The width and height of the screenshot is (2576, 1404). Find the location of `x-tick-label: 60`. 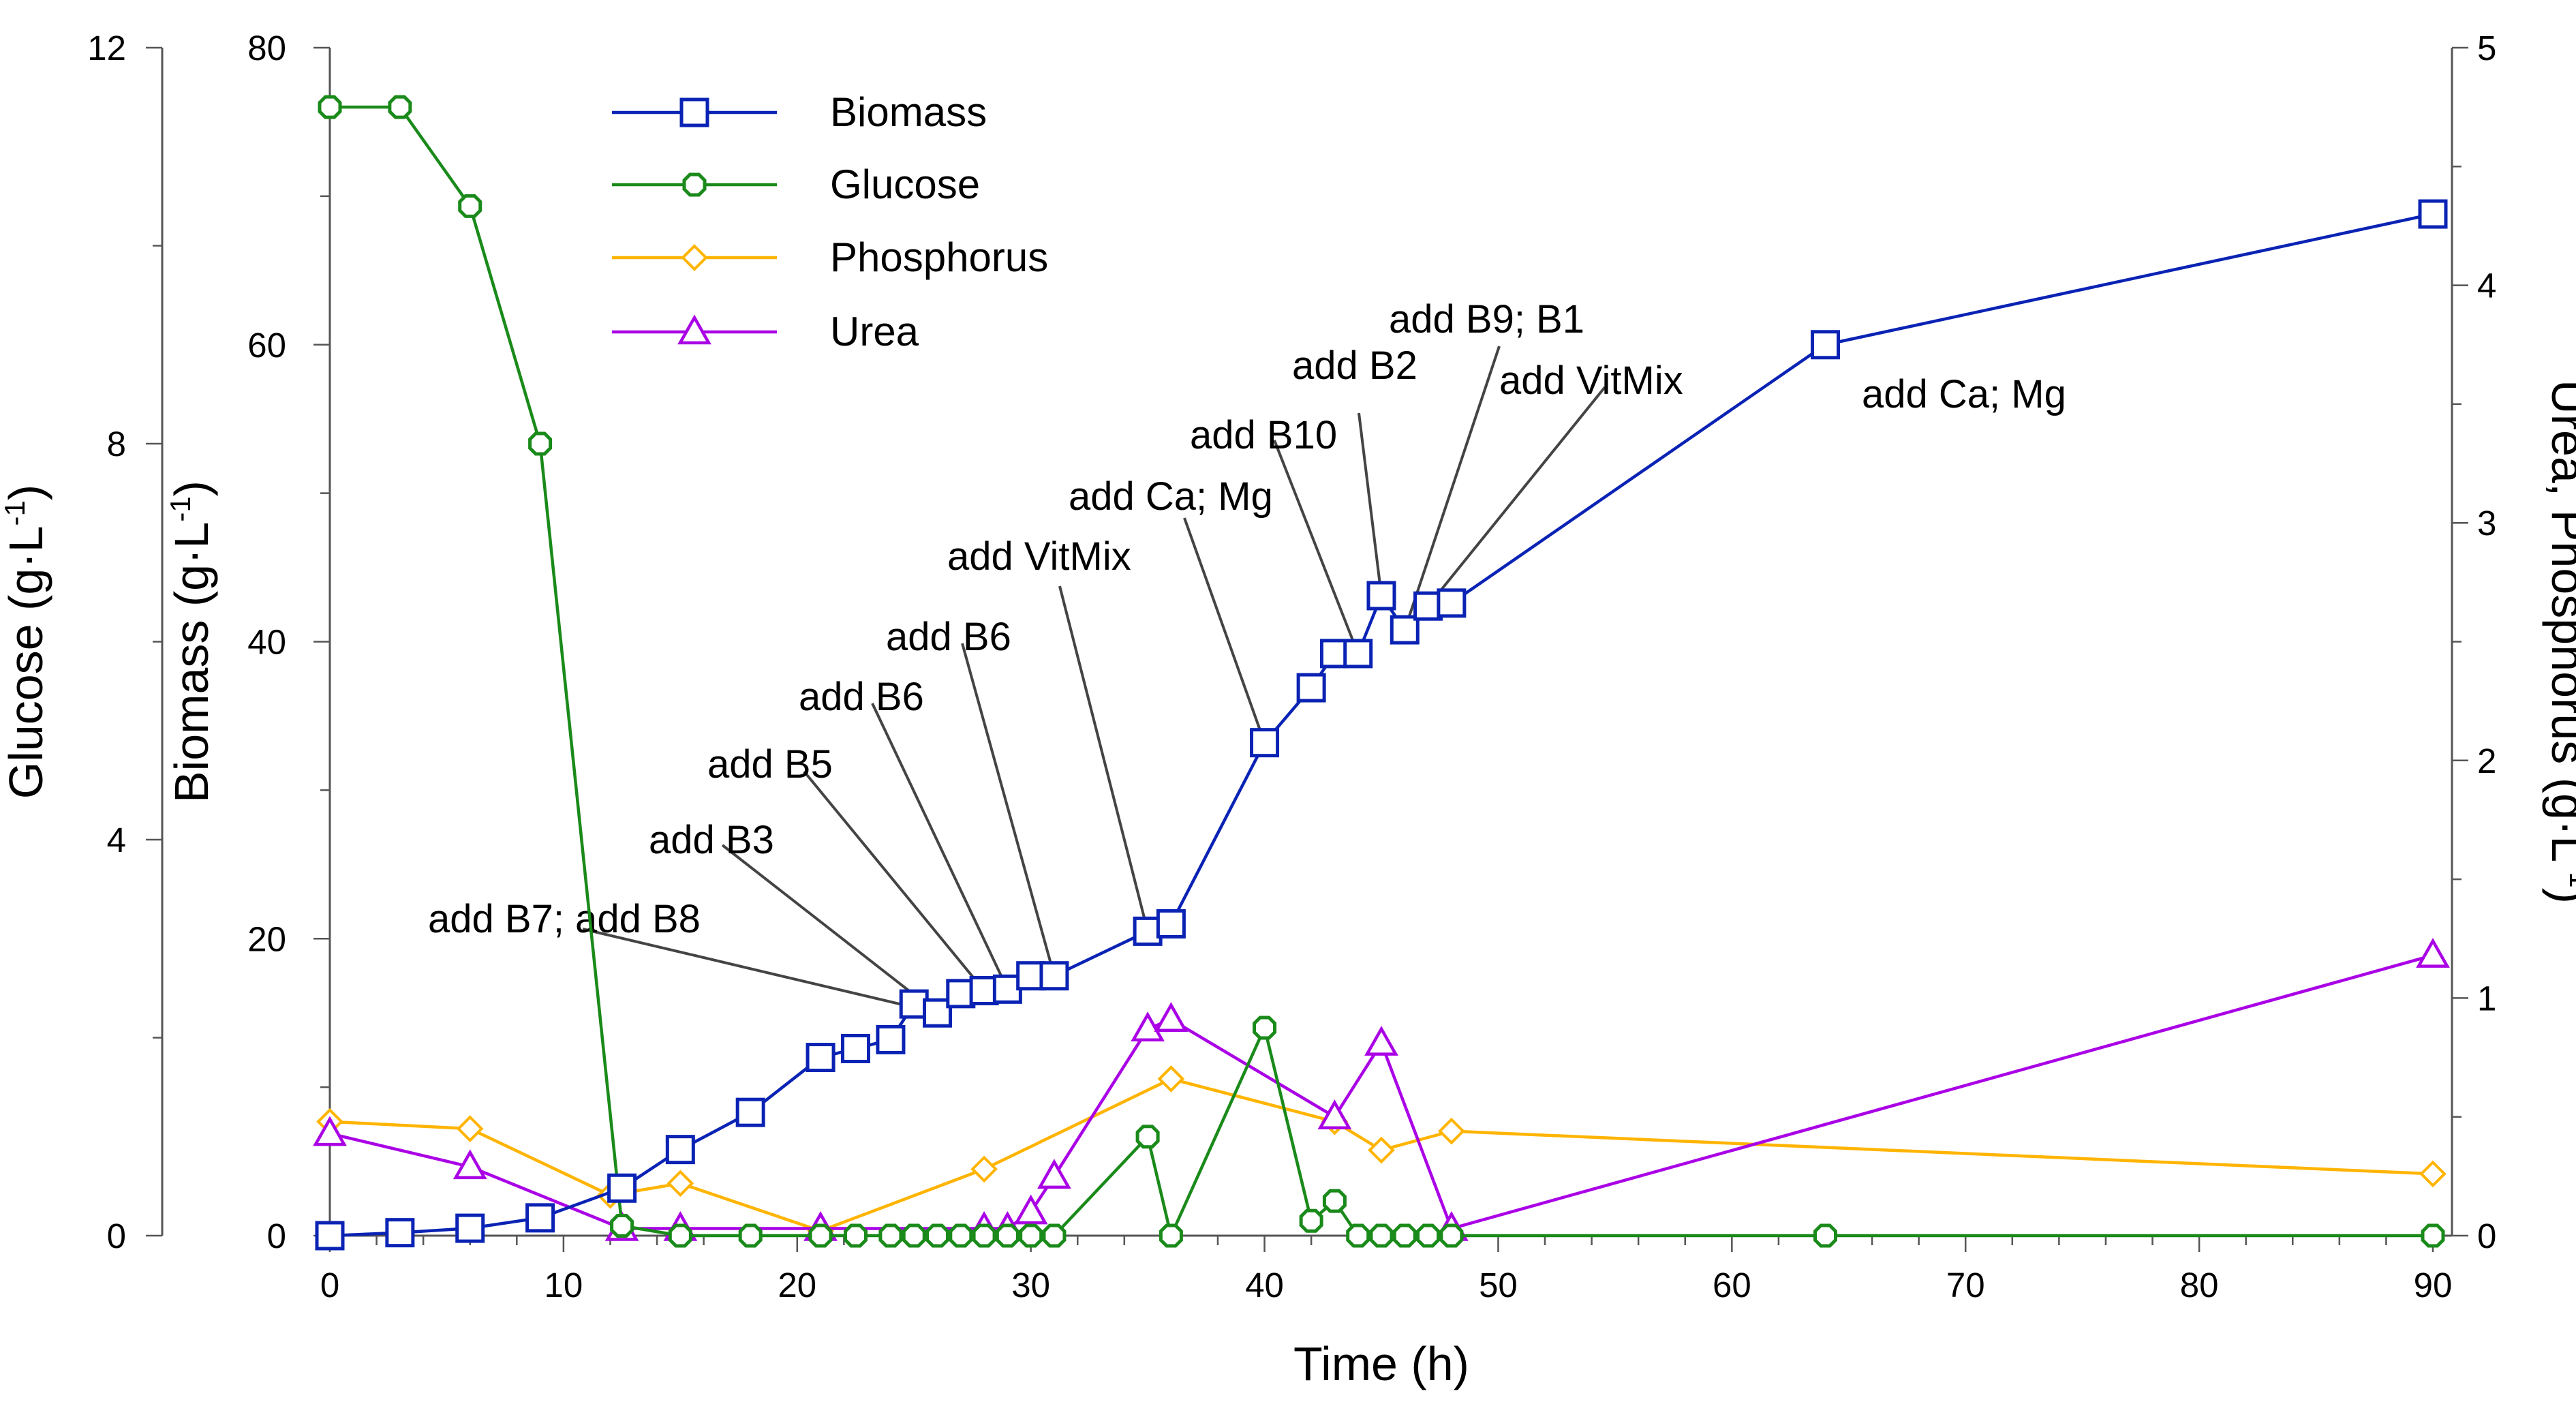

x-tick-label: 60 is located at coordinates (1732, 1285).